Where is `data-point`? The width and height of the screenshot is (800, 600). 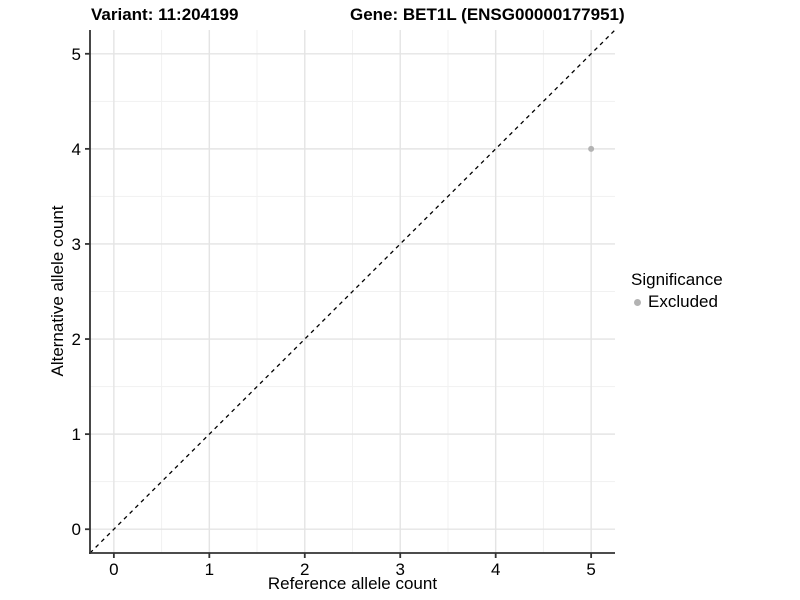 data-point is located at coordinates (591, 148).